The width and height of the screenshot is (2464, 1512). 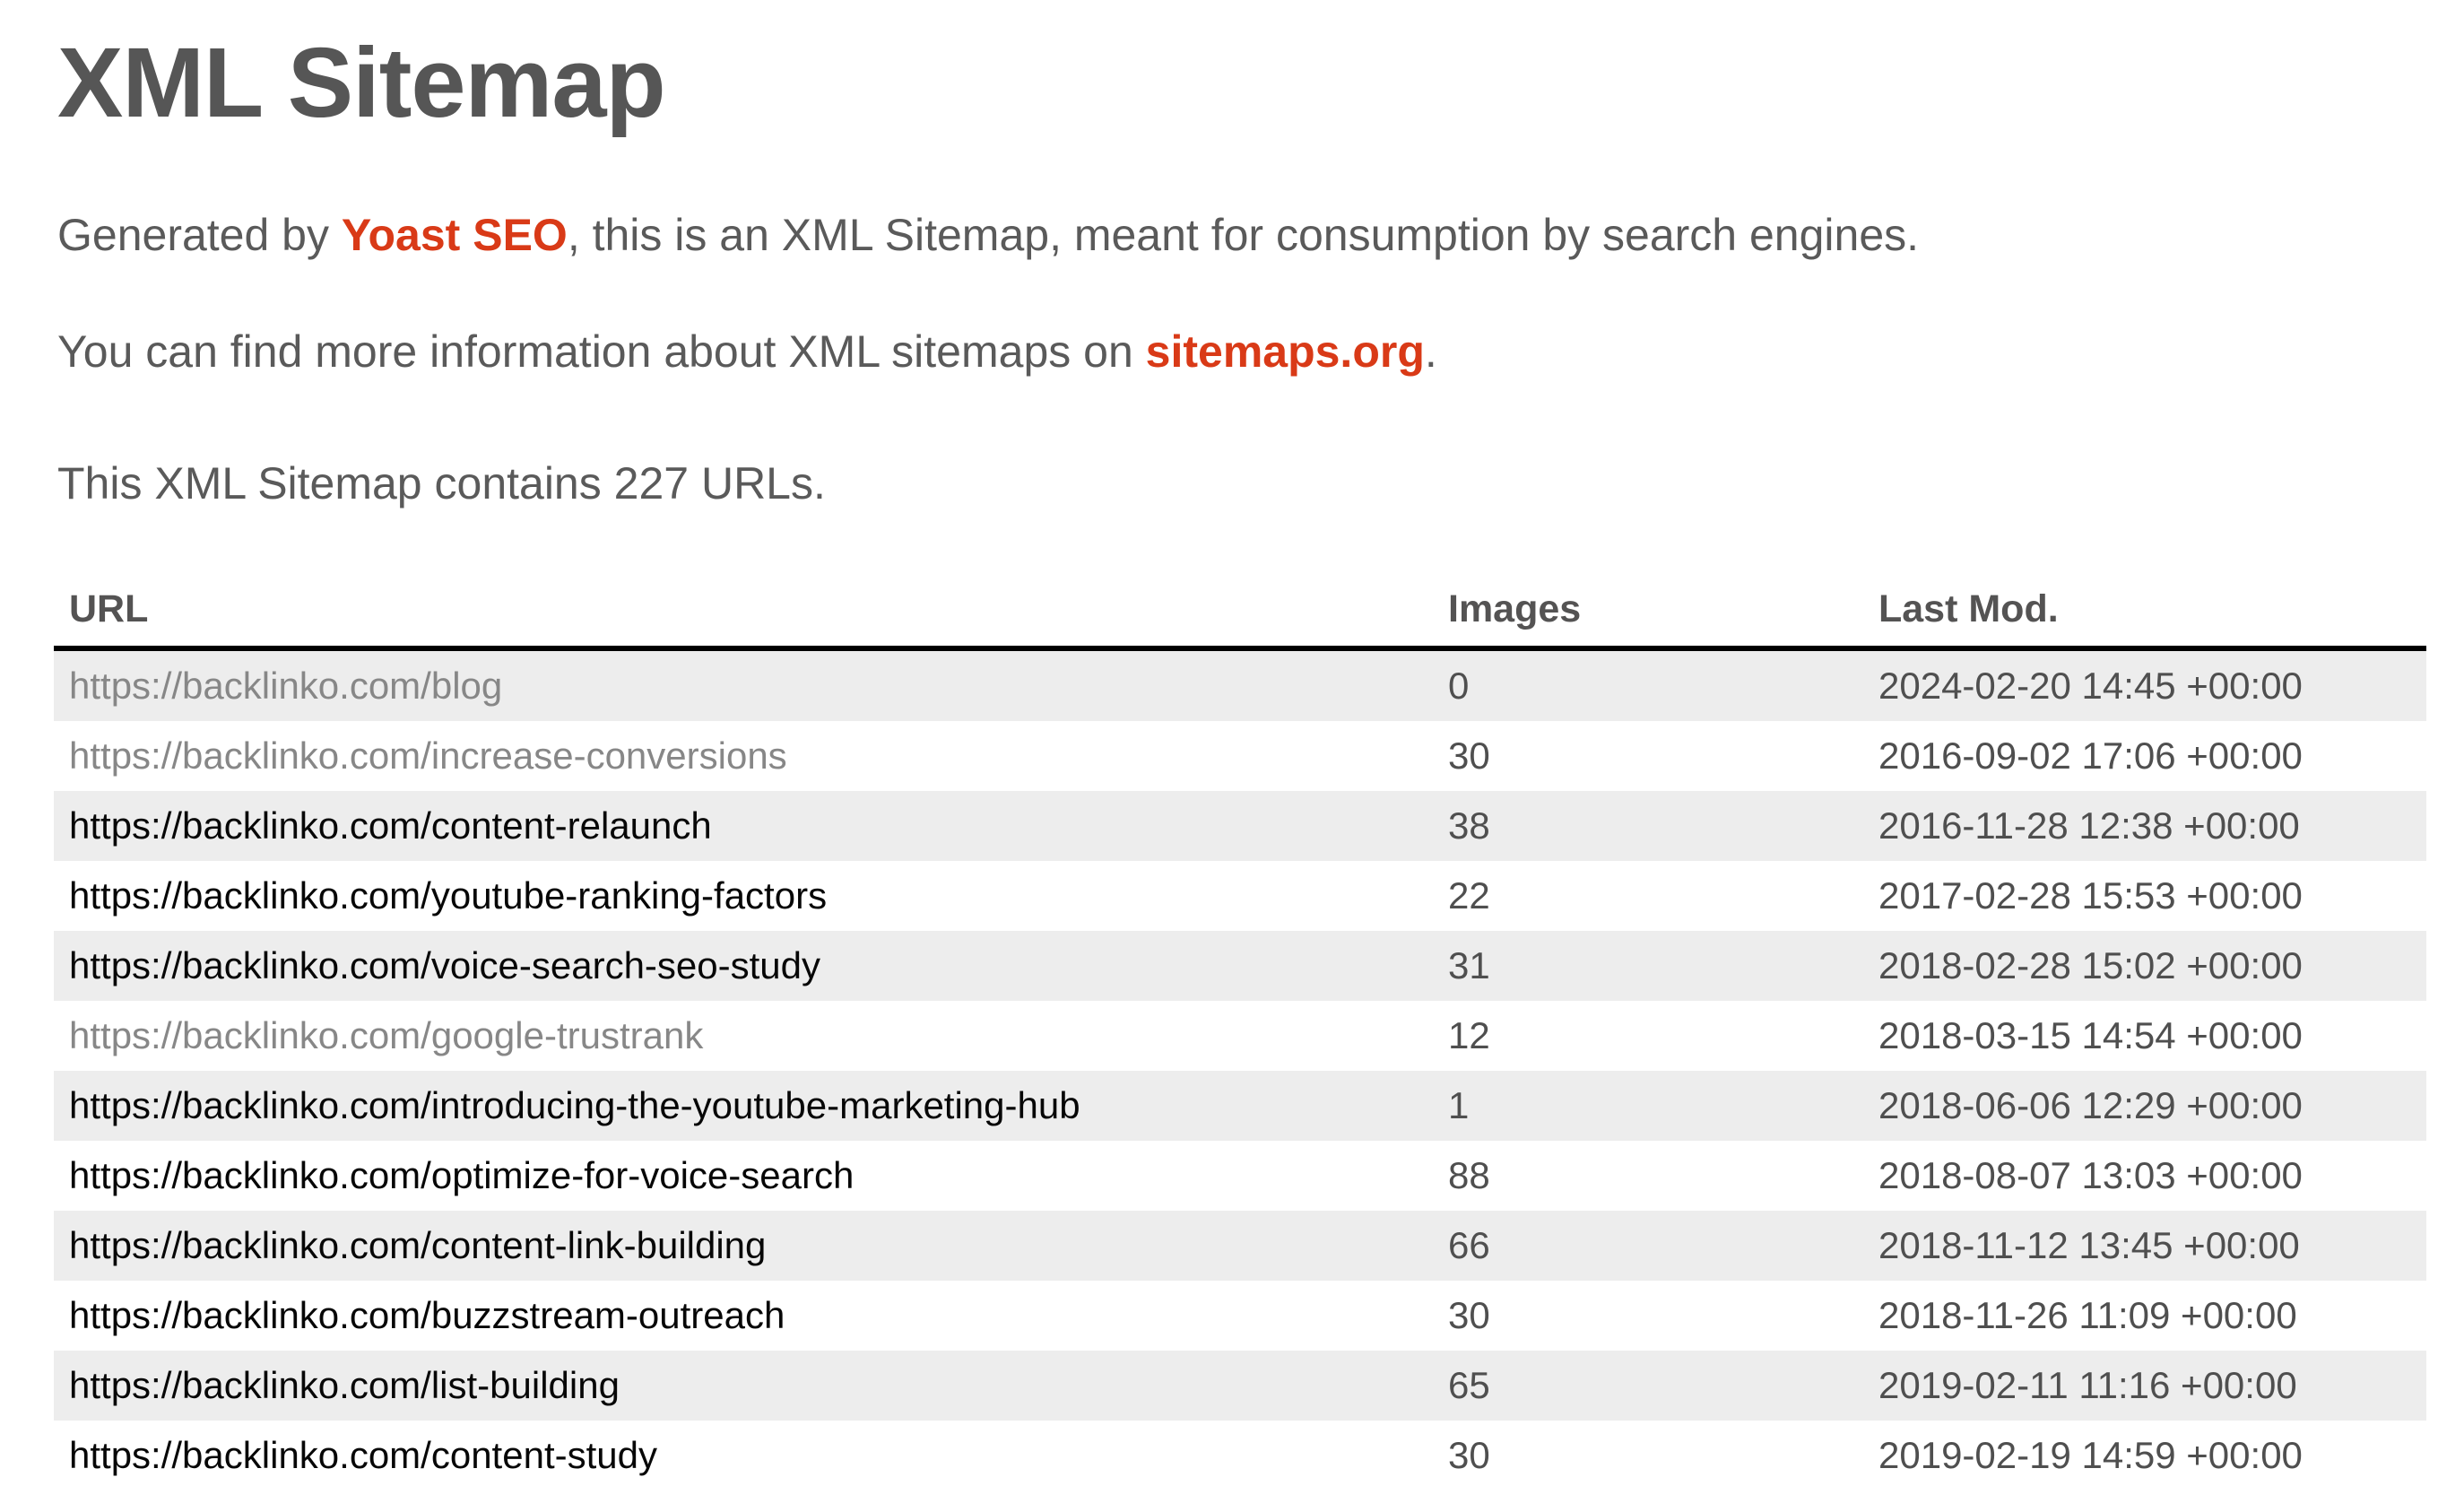 What do you see at coordinates (2090, 1035) in the screenshot?
I see `lastmod-cell: 2018-03-15 14:54 +00:00` at bounding box center [2090, 1035].